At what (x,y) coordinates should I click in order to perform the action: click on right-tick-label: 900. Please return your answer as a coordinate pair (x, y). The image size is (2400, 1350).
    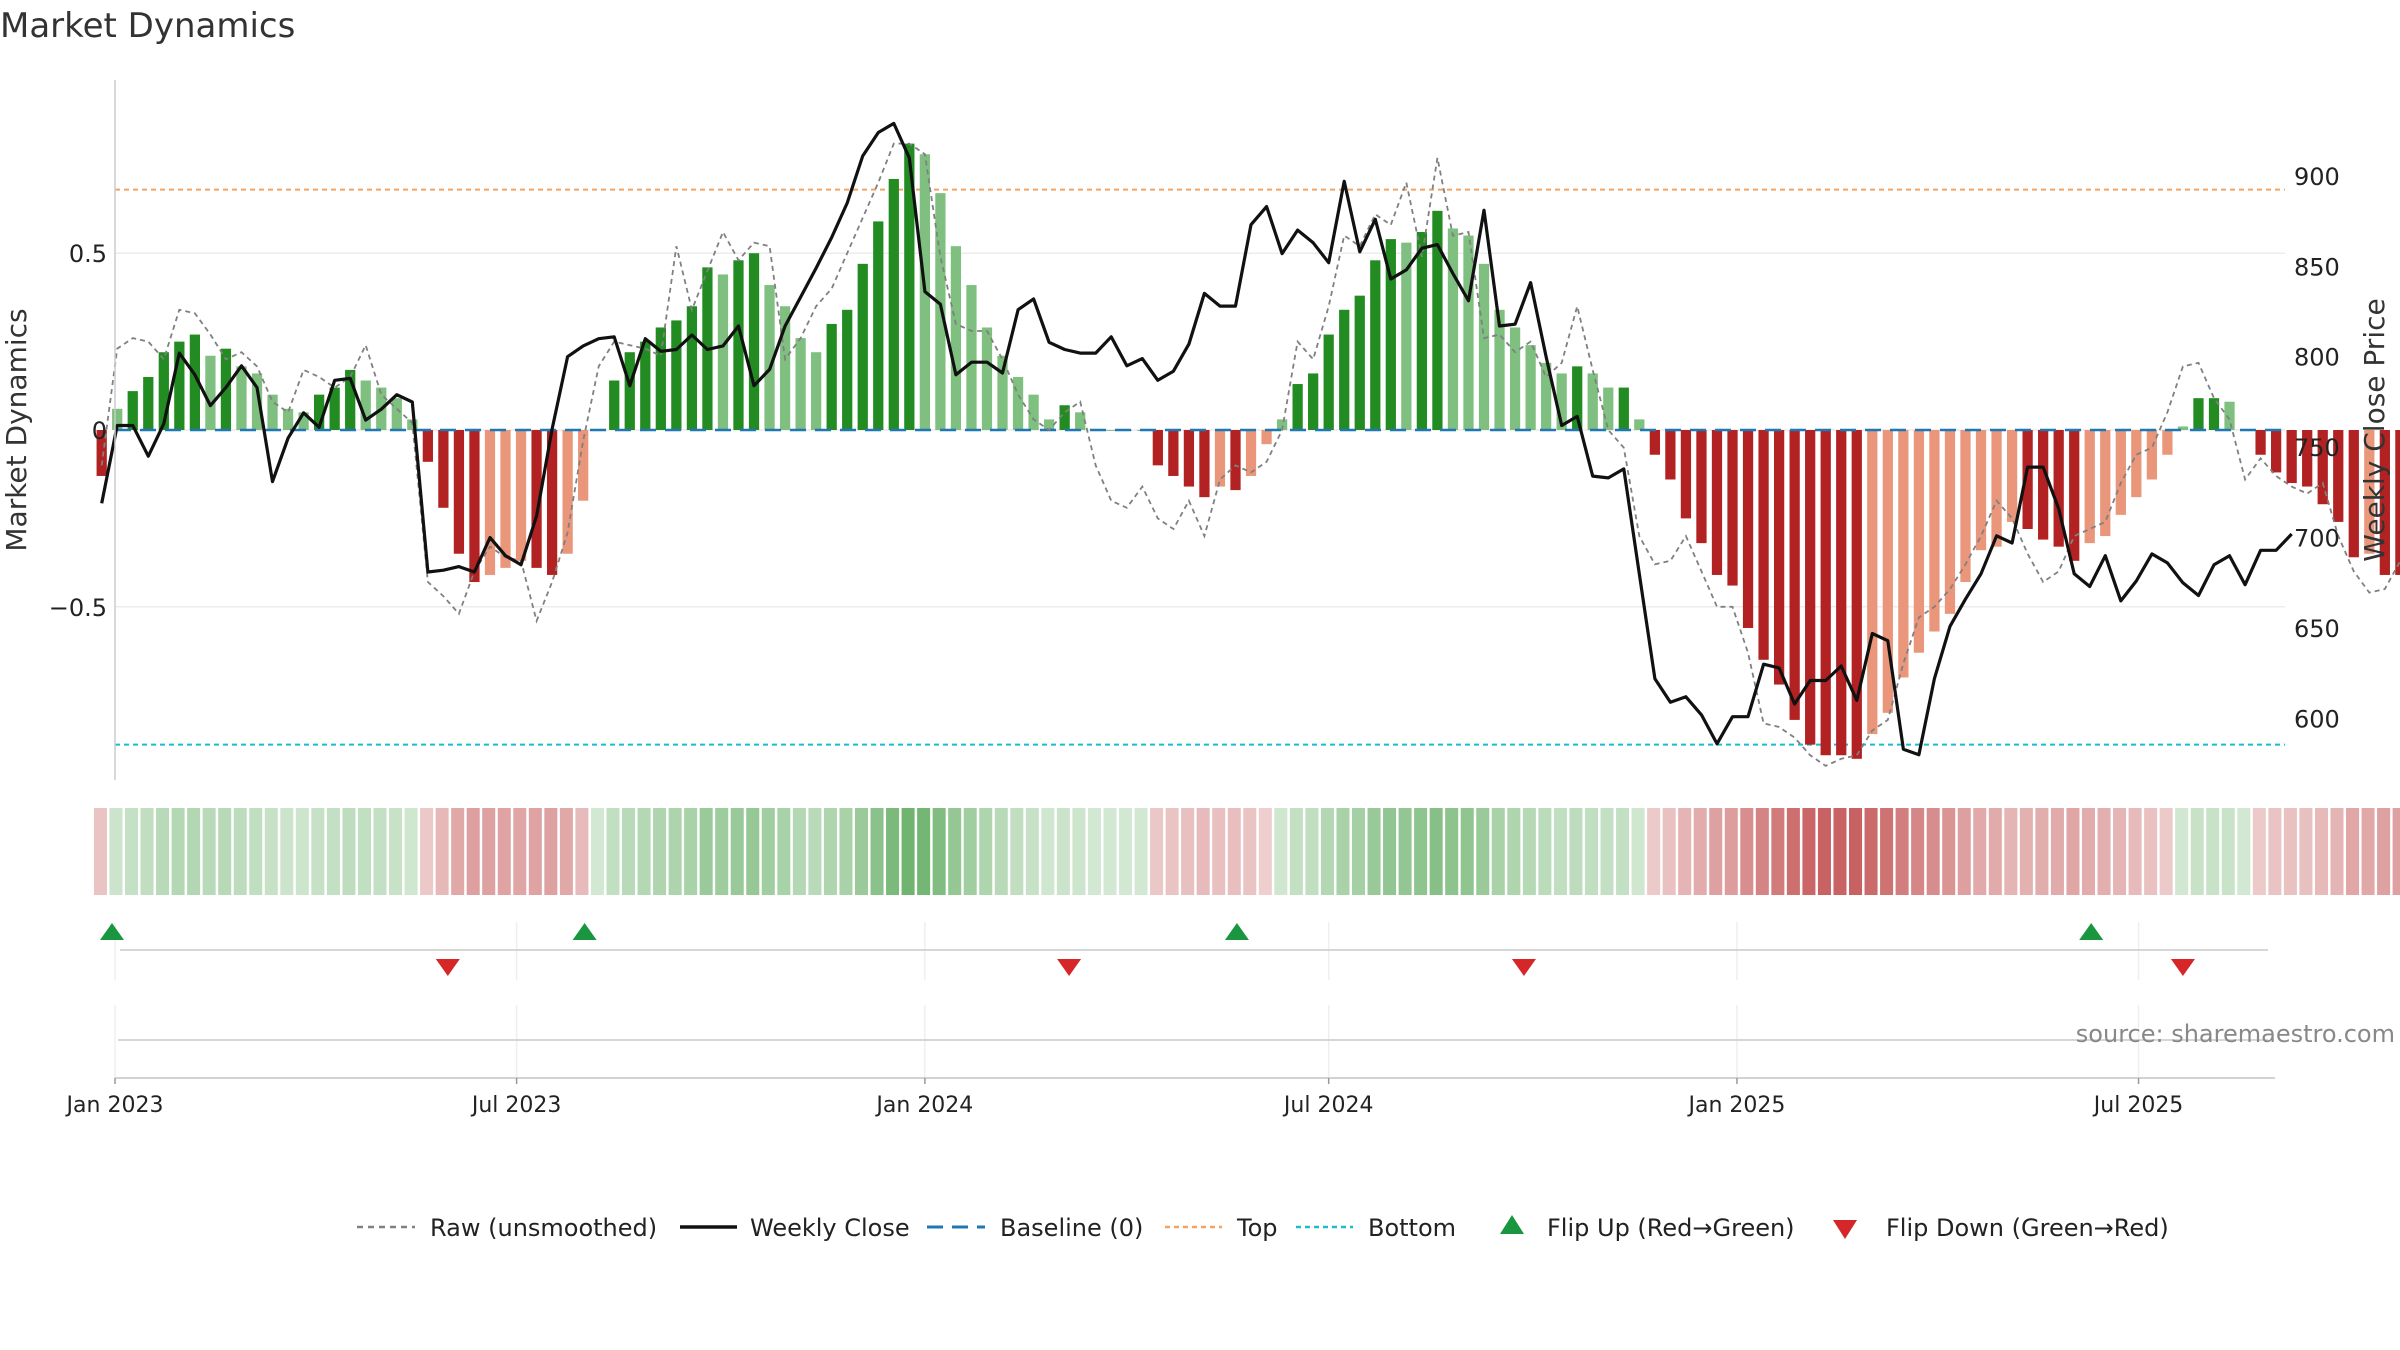
    Looking at the image, I should click on (2317, 177).